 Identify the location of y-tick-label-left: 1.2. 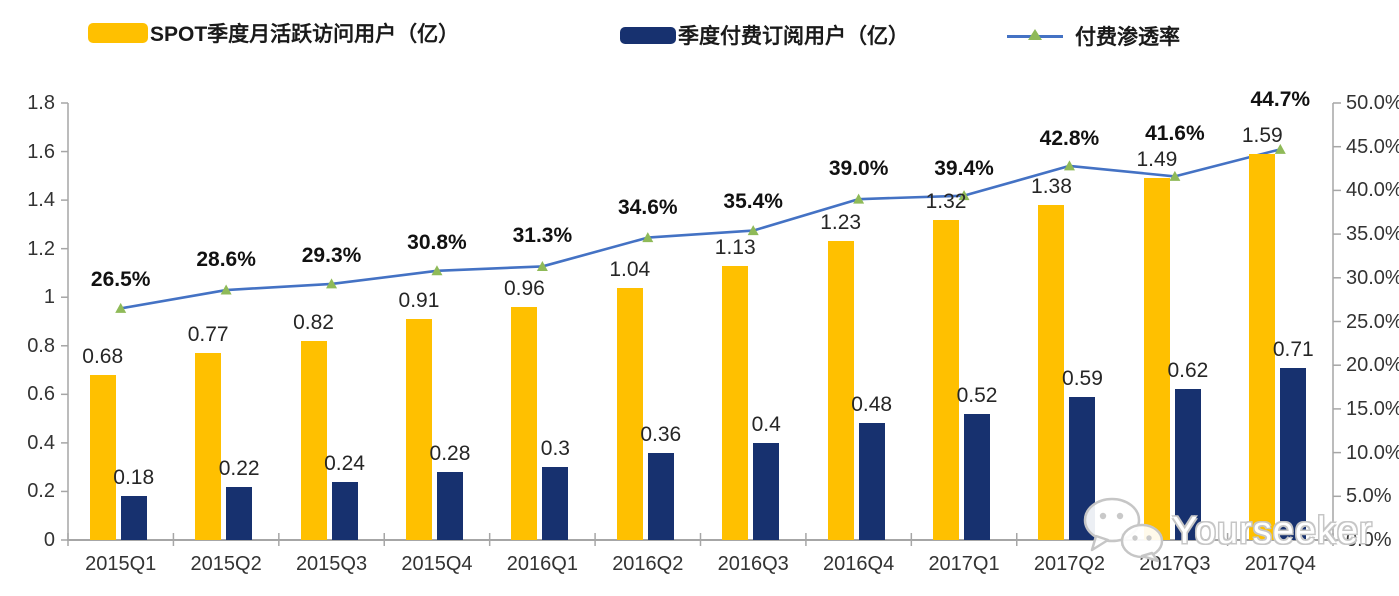
(41, 248).